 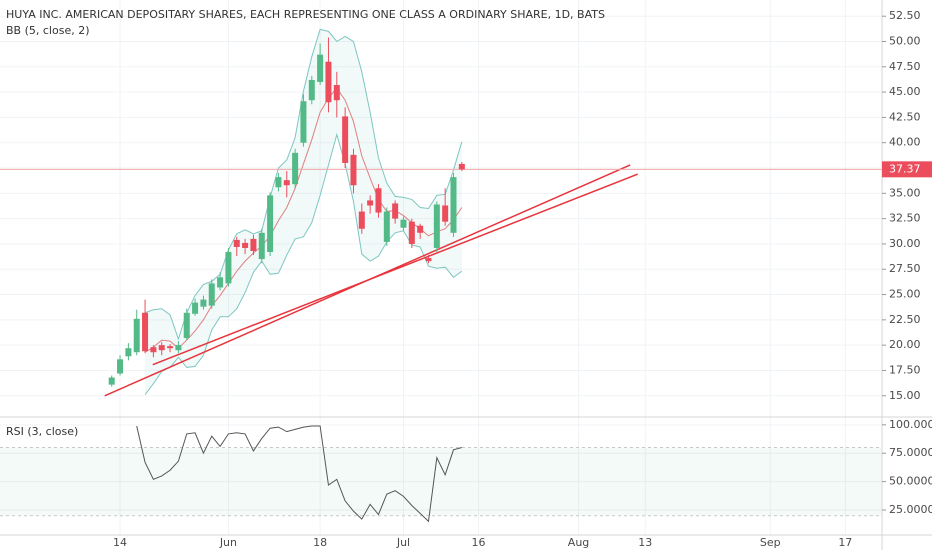 What do you see at coordinates (910, 452) in the screenshot?
I see `rsi-tick-label: 75.0000` at bounding box center [910, 452].